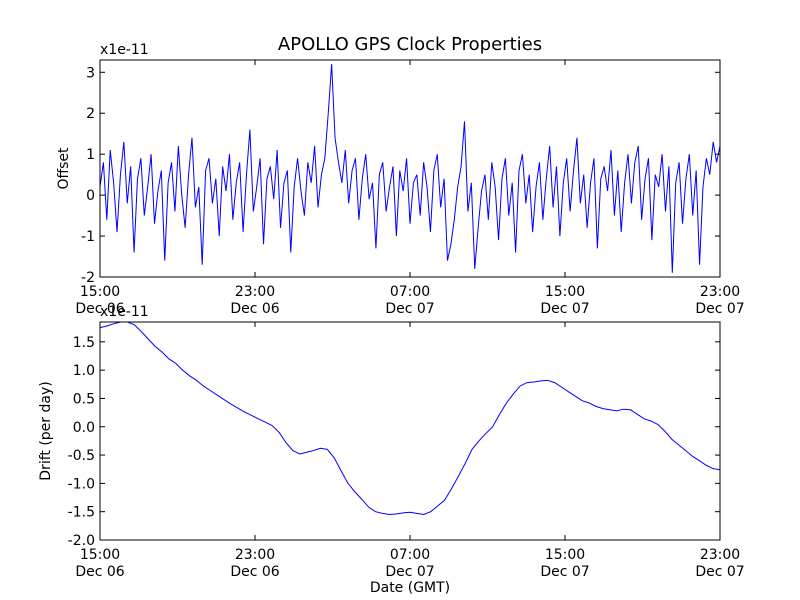 The image size is (800, 600). Describe the element at coordinates (84, 343) in the screenshot. I see `y-tick-label: 1.5` at that location.